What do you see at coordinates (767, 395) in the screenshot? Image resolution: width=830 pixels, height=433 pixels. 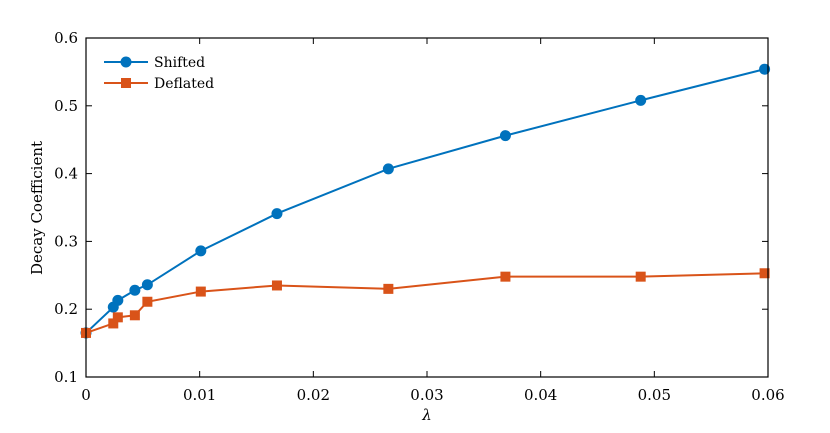 I see `x-tick-label: 0.06` at bounding box center [767, 395].